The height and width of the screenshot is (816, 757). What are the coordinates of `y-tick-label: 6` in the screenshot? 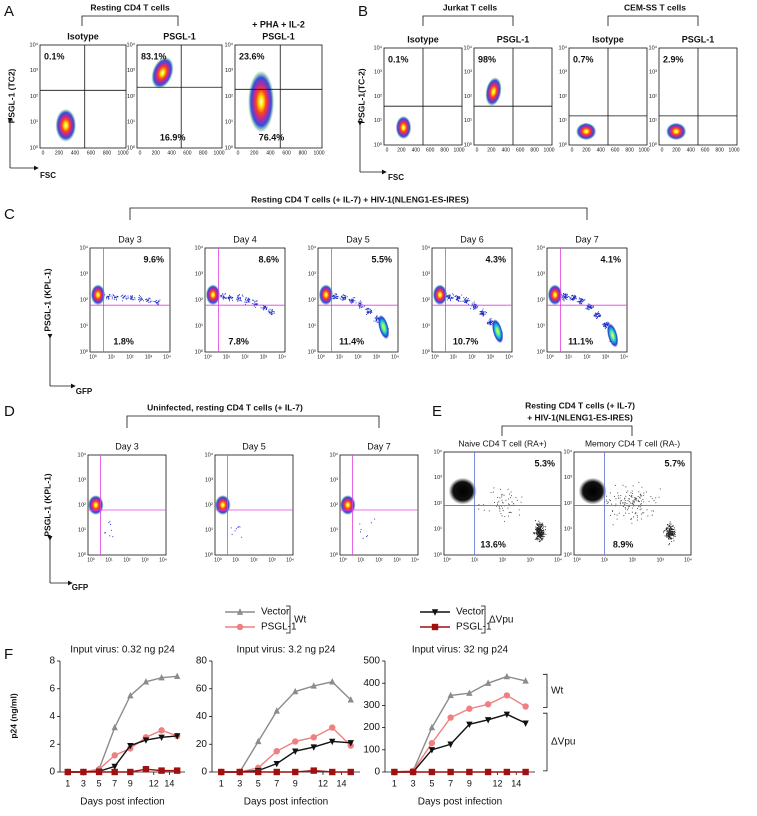 It's located at (52, 688).